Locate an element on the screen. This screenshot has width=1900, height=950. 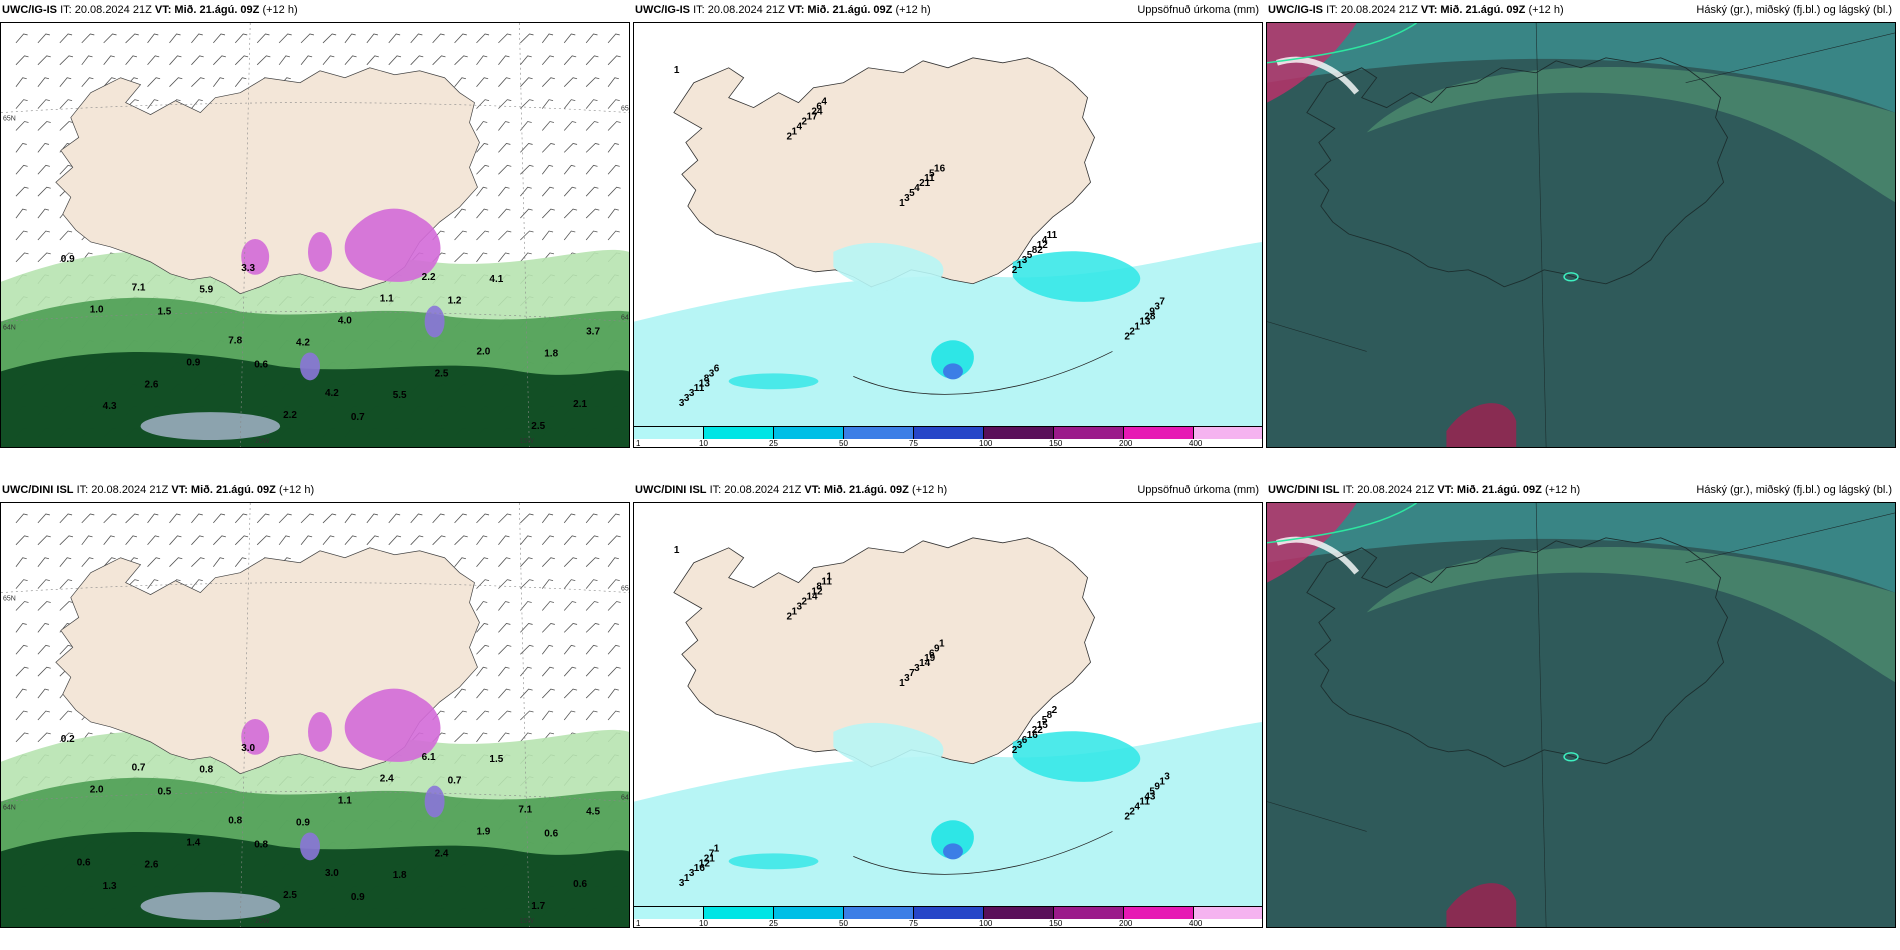
graticule is located at coordinates (315, 235).